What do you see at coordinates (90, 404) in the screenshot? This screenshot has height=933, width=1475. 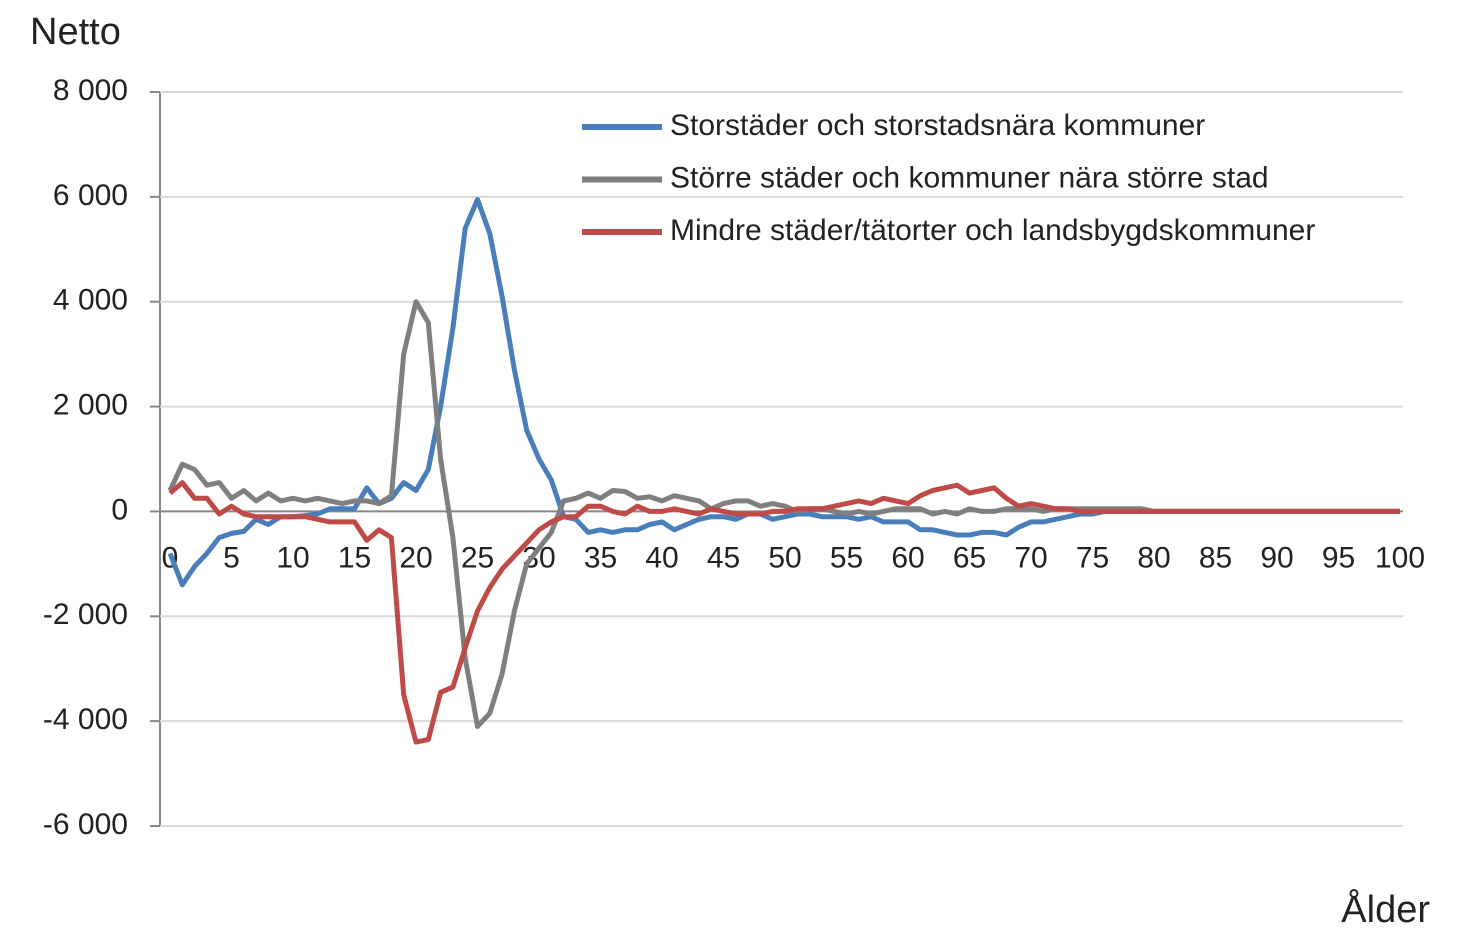 I see `y-tick-label: 2 000` at bounding box center [90, 404].